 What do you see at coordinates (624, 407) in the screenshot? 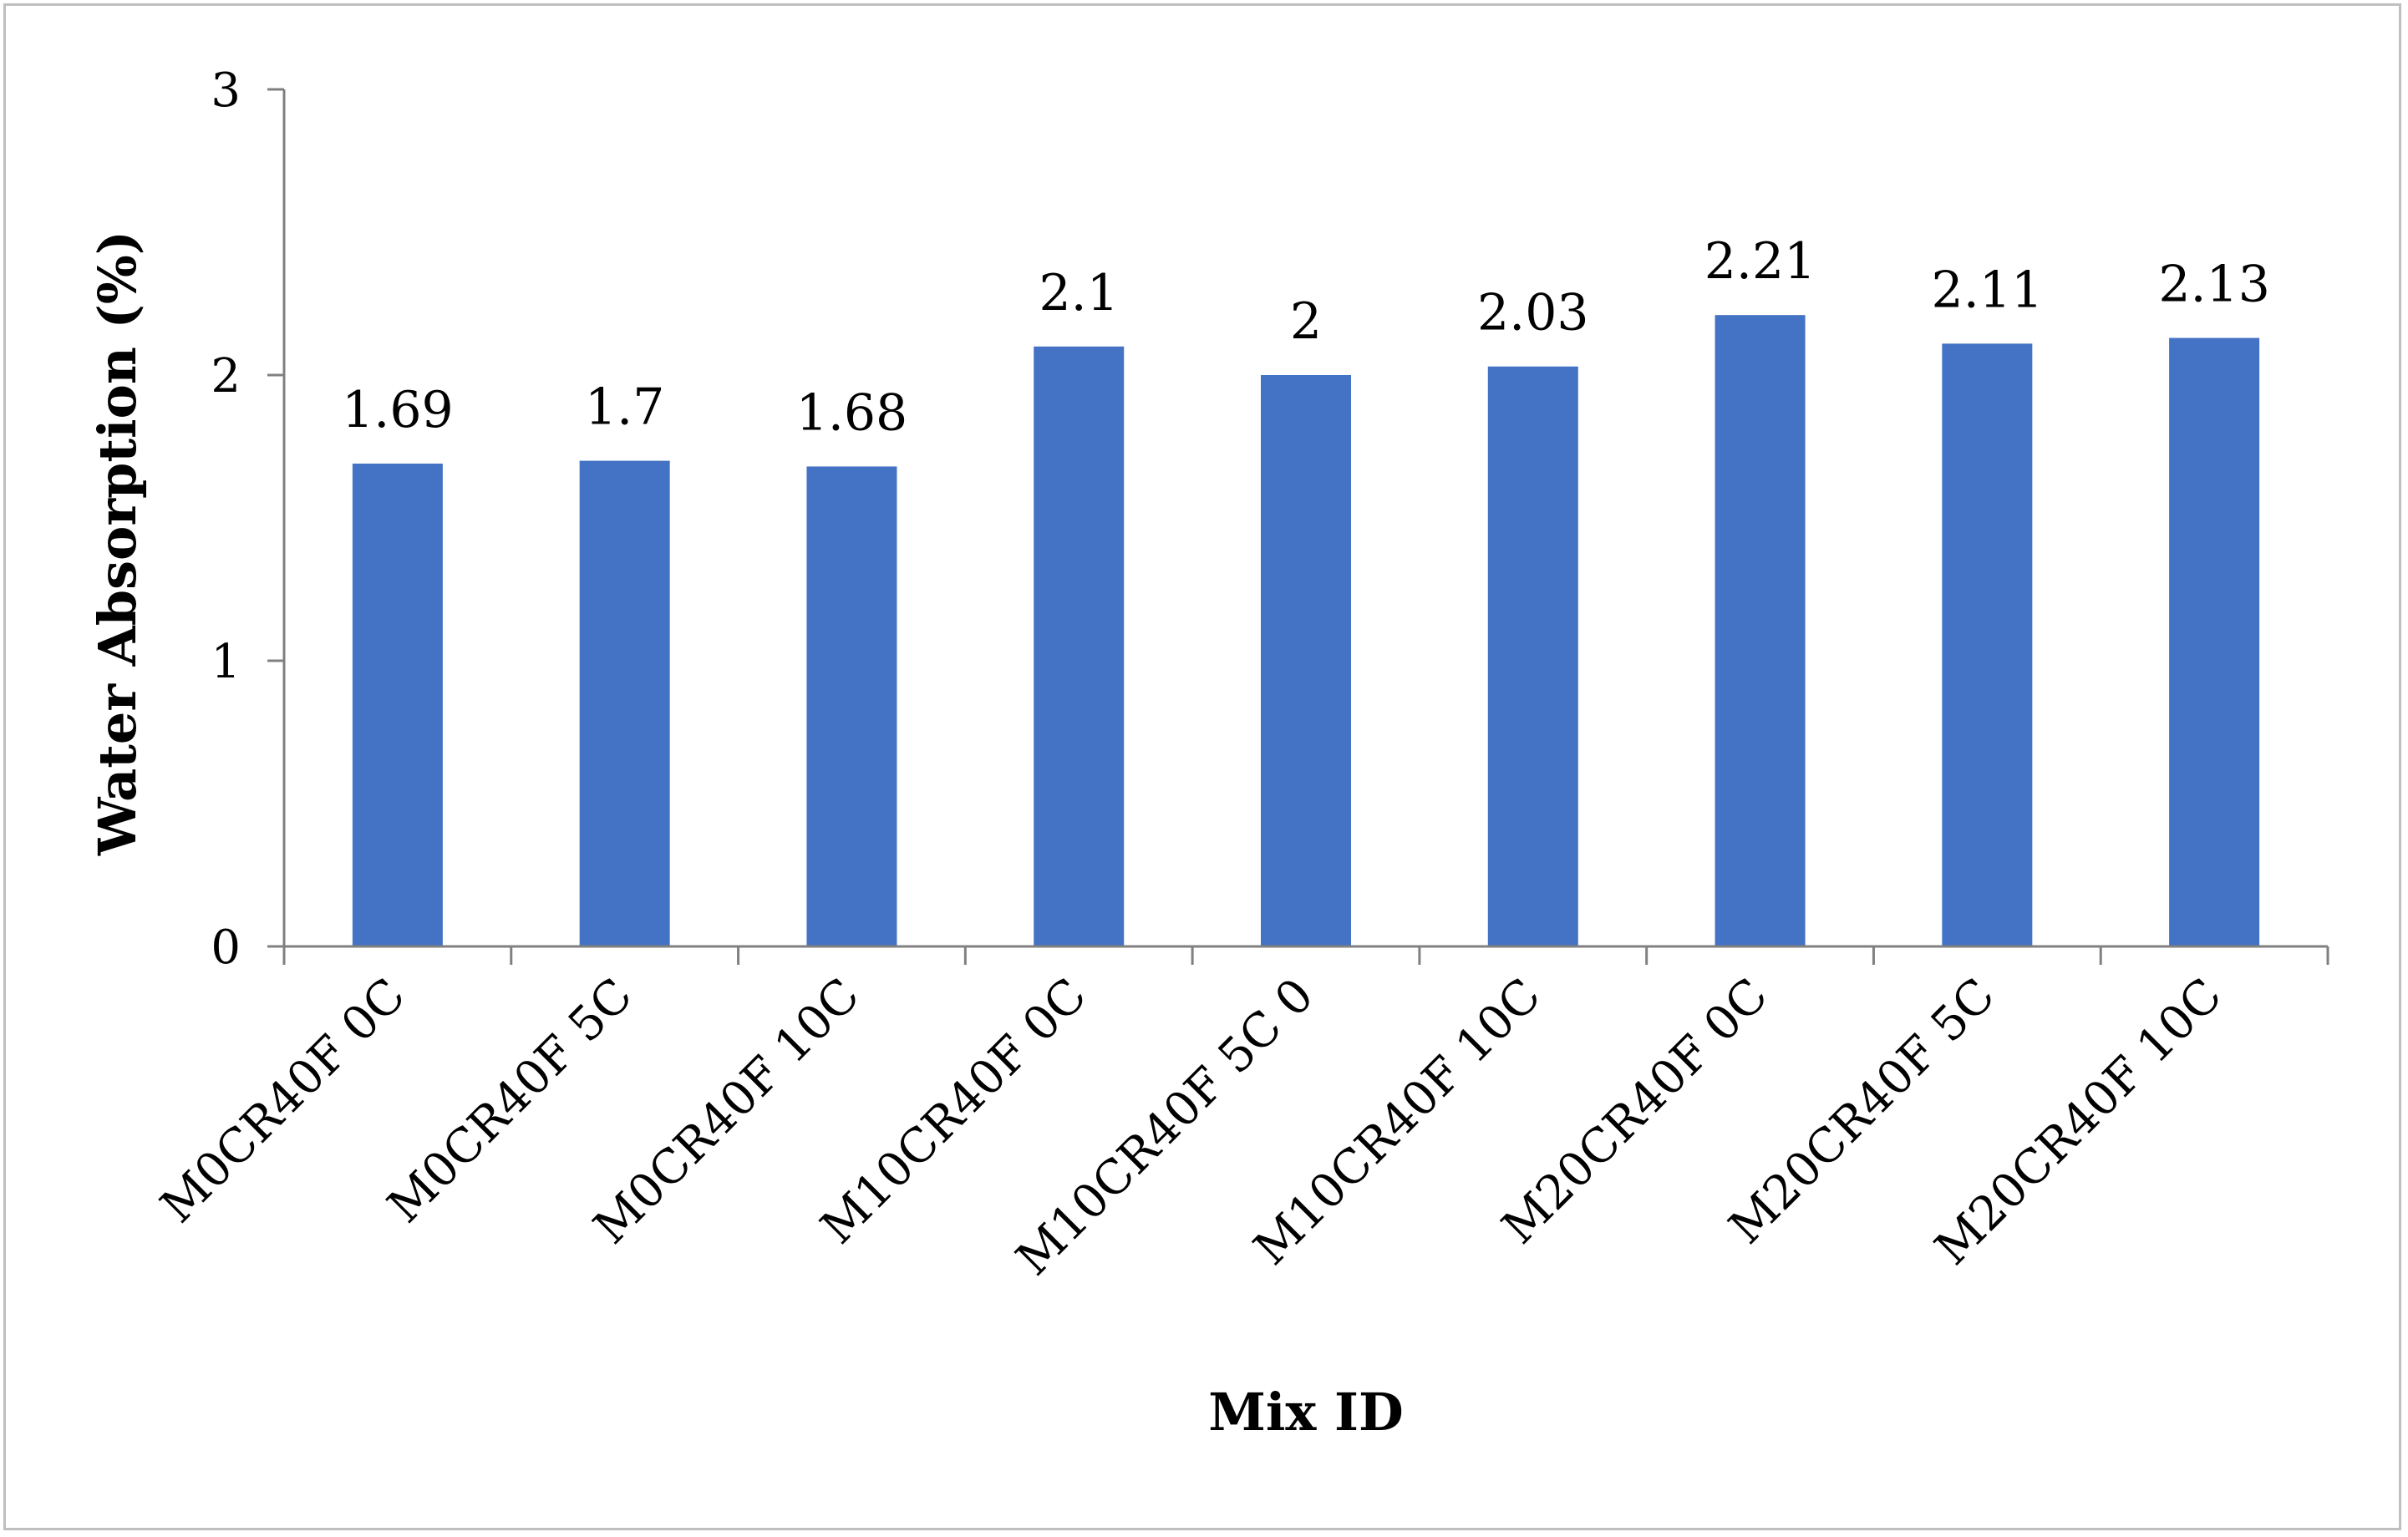
I see `data-label: 1.7` at bounding box center [624, 407].